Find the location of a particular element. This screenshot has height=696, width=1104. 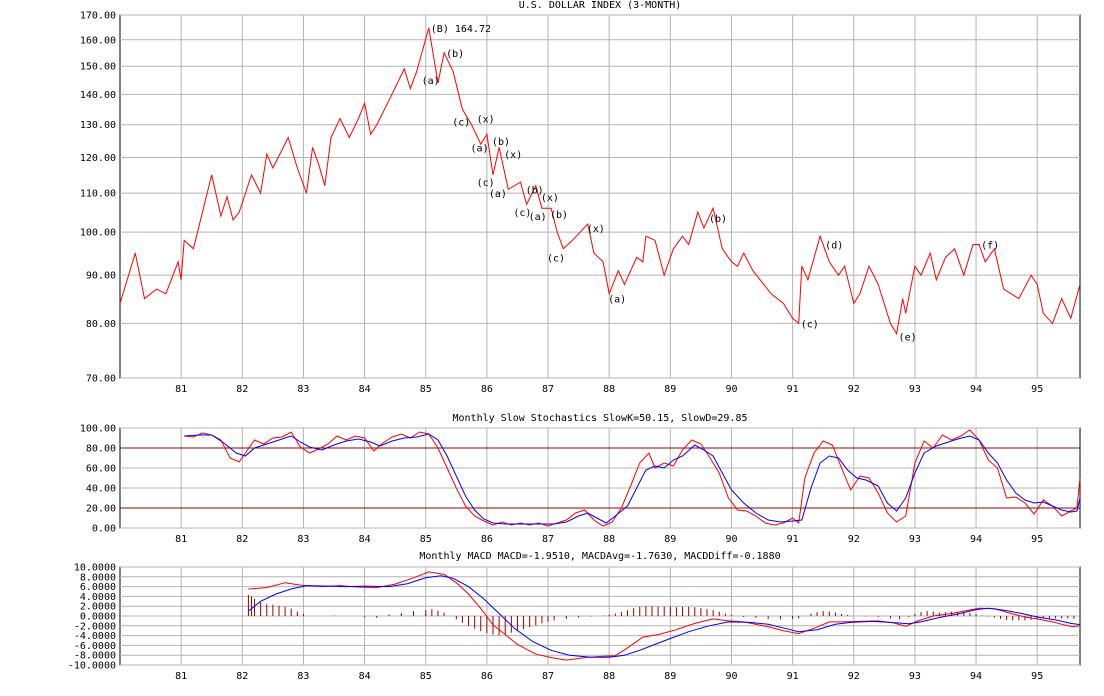

stoch-y-tick-label: 0.00 is located at coordinates (104, 529).